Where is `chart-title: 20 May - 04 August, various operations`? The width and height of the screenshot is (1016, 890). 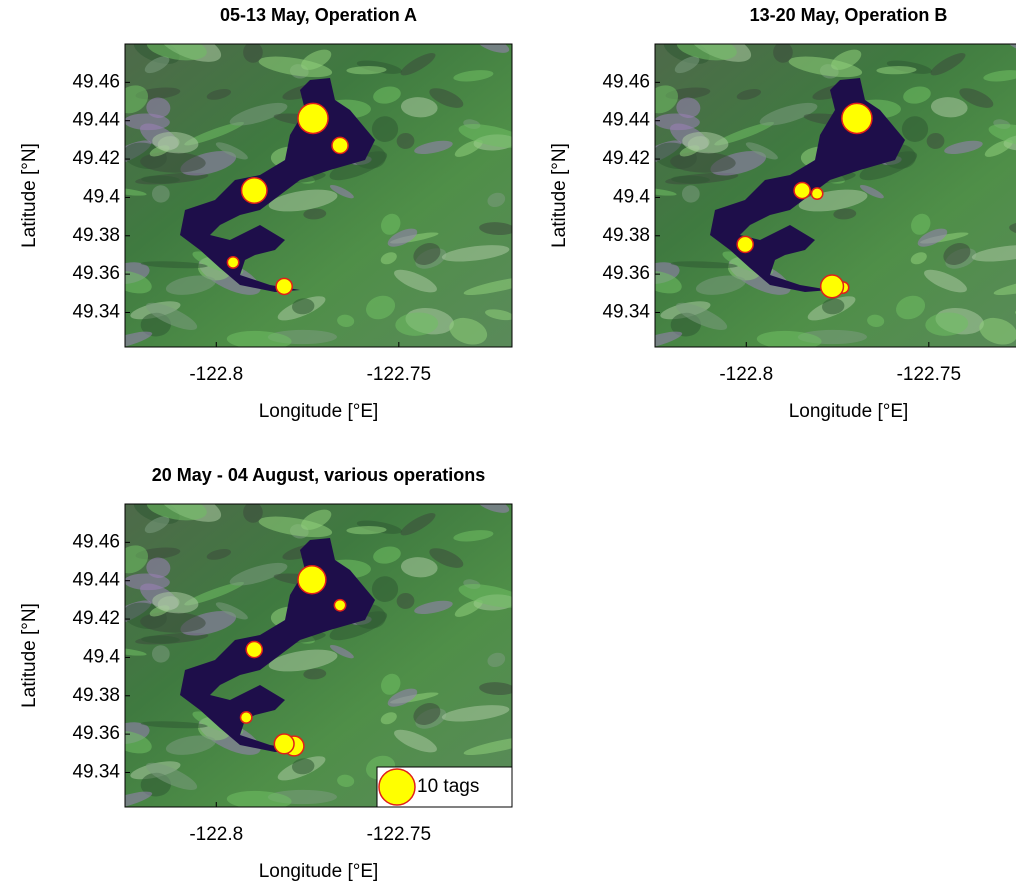
chart-title: 20 May - 04 August, various operations is located at coordinates (318, 475).